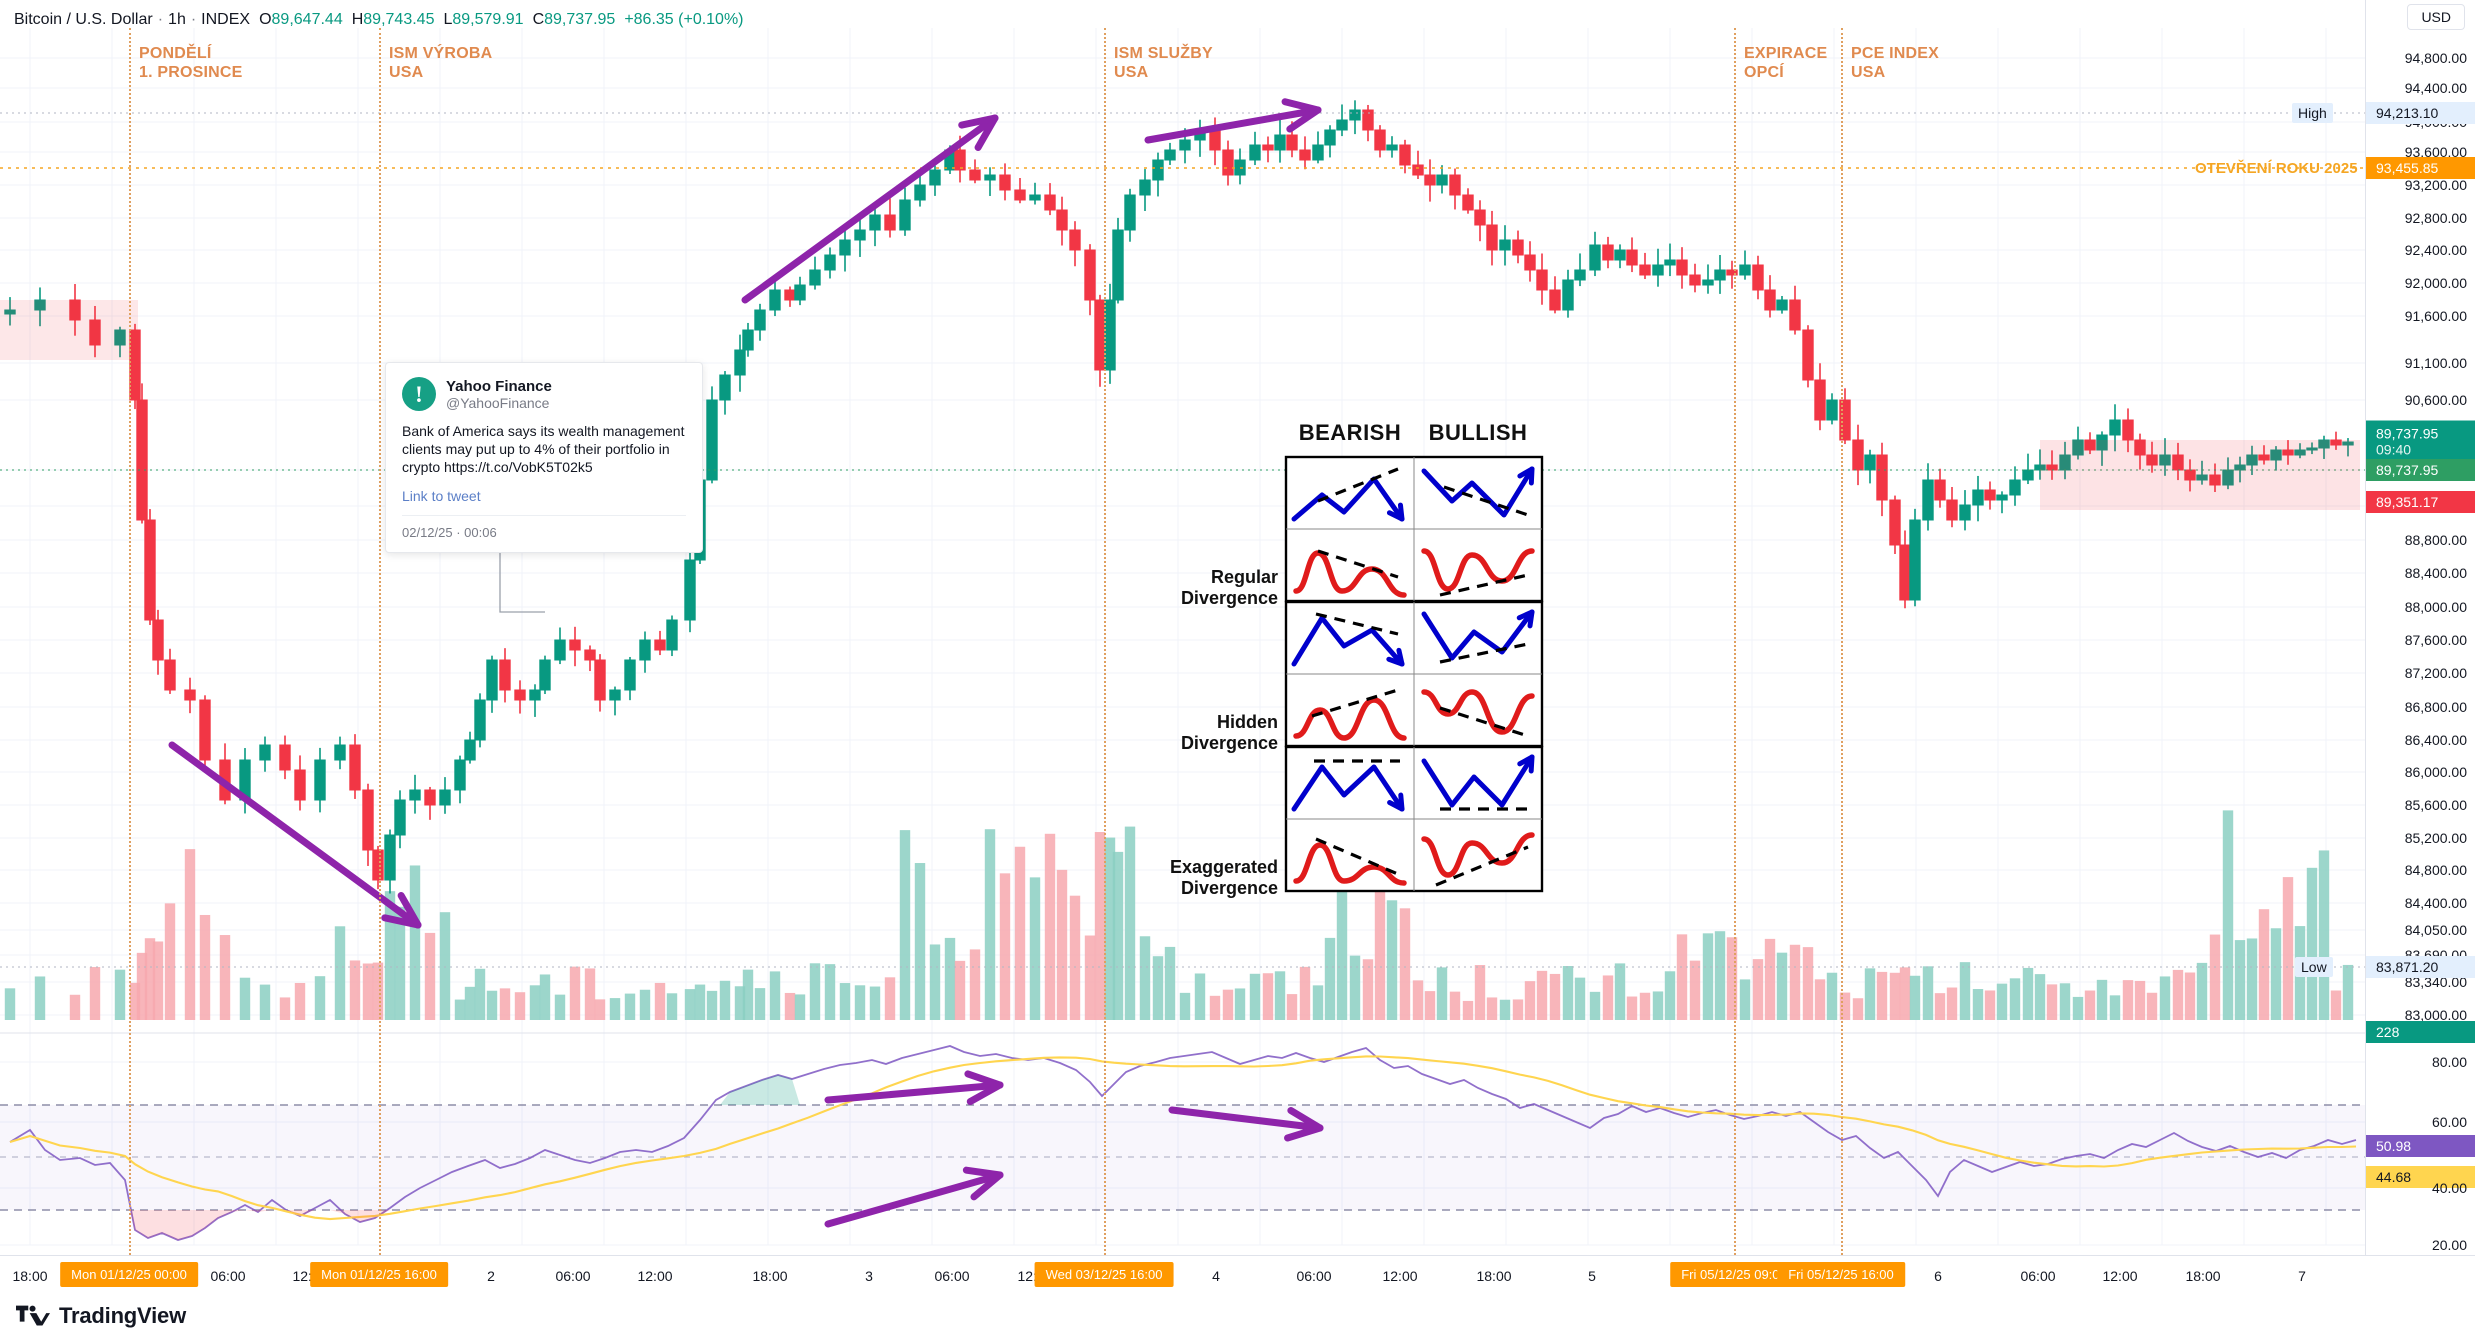  Describe the element at coordinates (2435, 540) in the screenshot. I see `price-tick-label: 88,800.00` at that location.